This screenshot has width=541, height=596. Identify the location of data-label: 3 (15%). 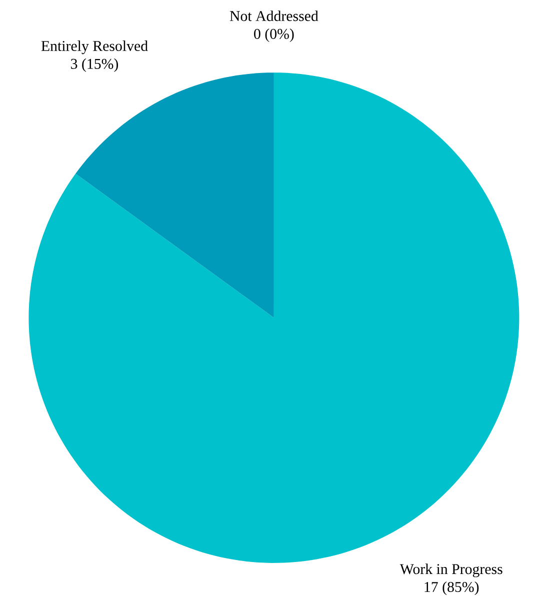
(94, 65).